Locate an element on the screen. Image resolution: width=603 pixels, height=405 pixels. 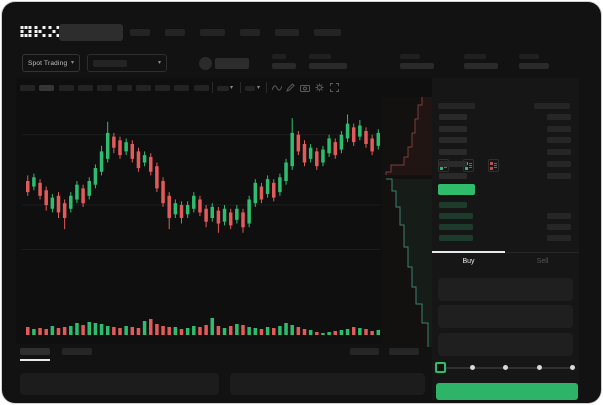
okx-logo-glyph is located at coordinates (40, 31).